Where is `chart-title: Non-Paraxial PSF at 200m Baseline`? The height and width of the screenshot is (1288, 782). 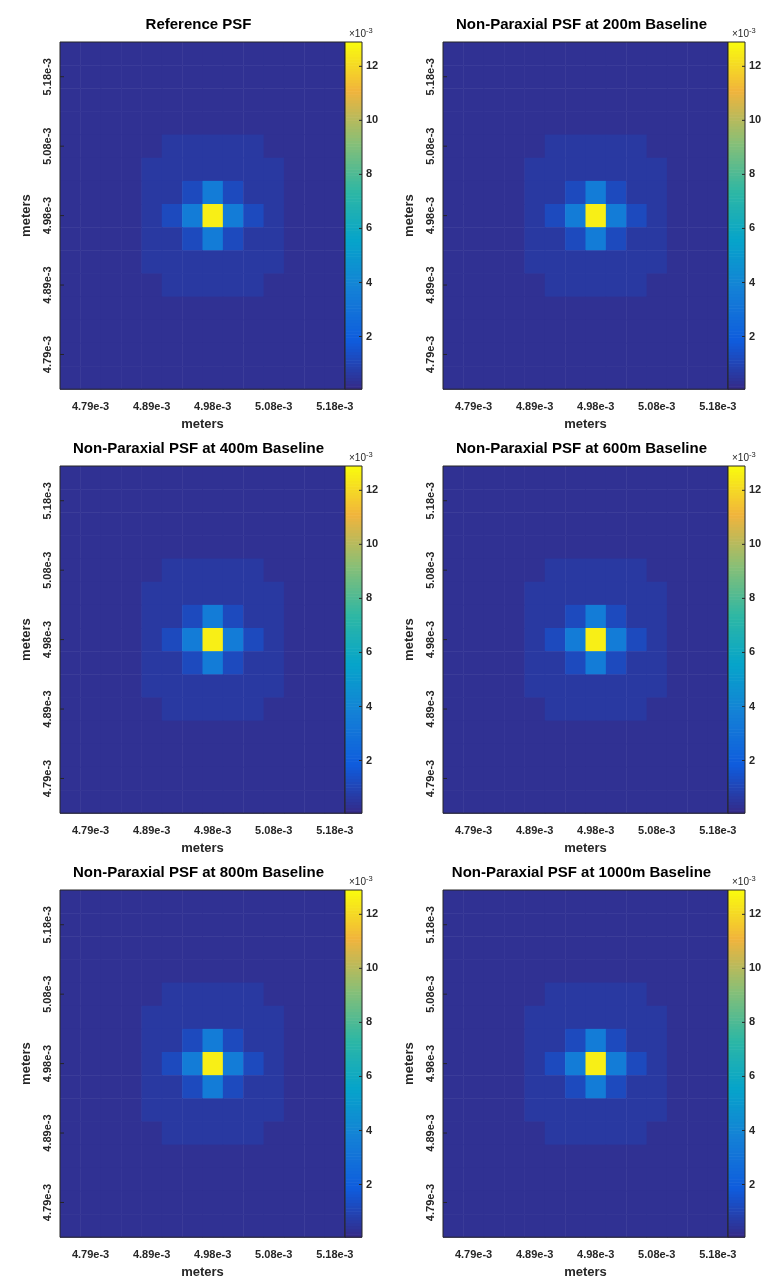
chart-title: Non-Paraxial PSF at 200m Baseline is located at coordinates (581, 24).